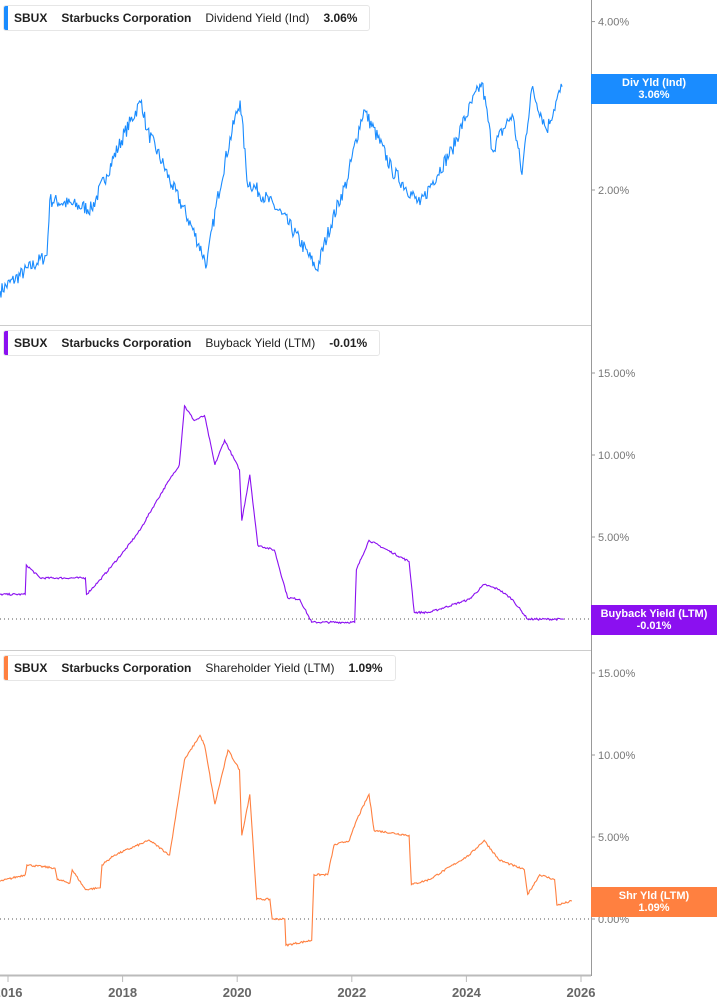 This screenshot has height=1005, width=717. I want to click on x-tick-label: 2018, so click(122, 992).